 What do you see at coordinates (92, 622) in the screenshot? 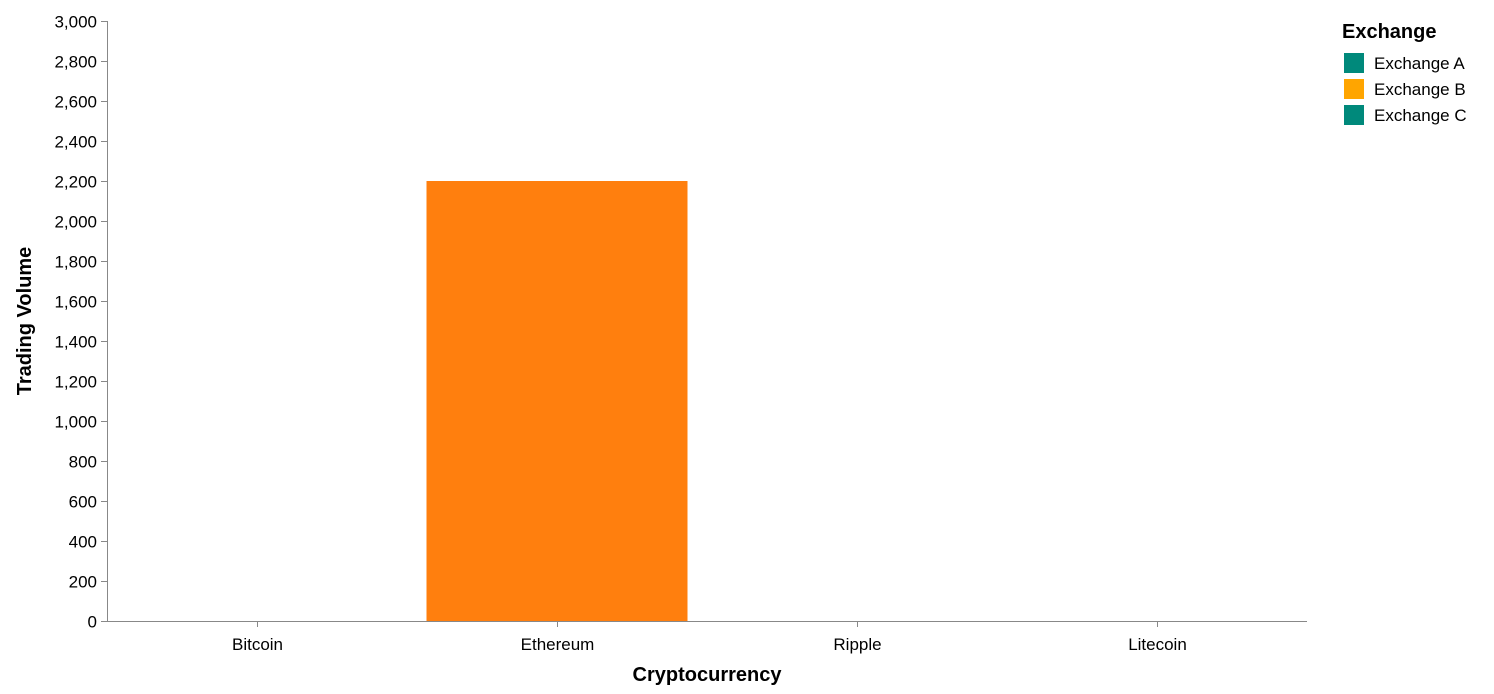
I see `y-tick-label: 0` at bounding box center [92, 622].